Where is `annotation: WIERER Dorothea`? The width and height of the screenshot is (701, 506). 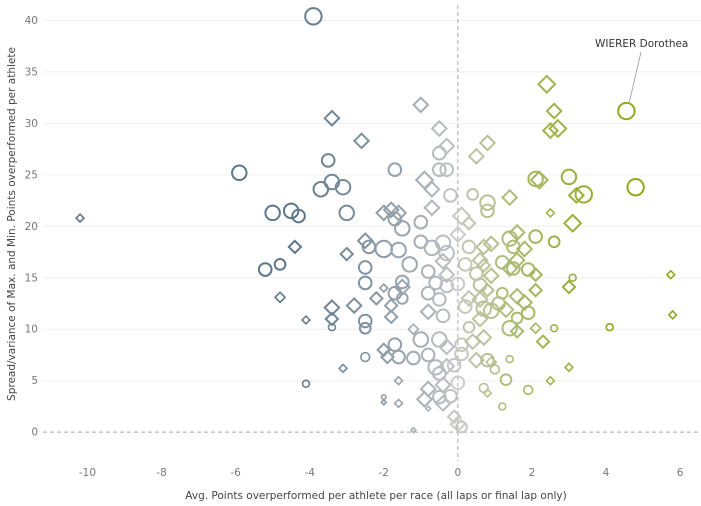
annotation: WIERER Dorothea is located at coordinates (641, 70).